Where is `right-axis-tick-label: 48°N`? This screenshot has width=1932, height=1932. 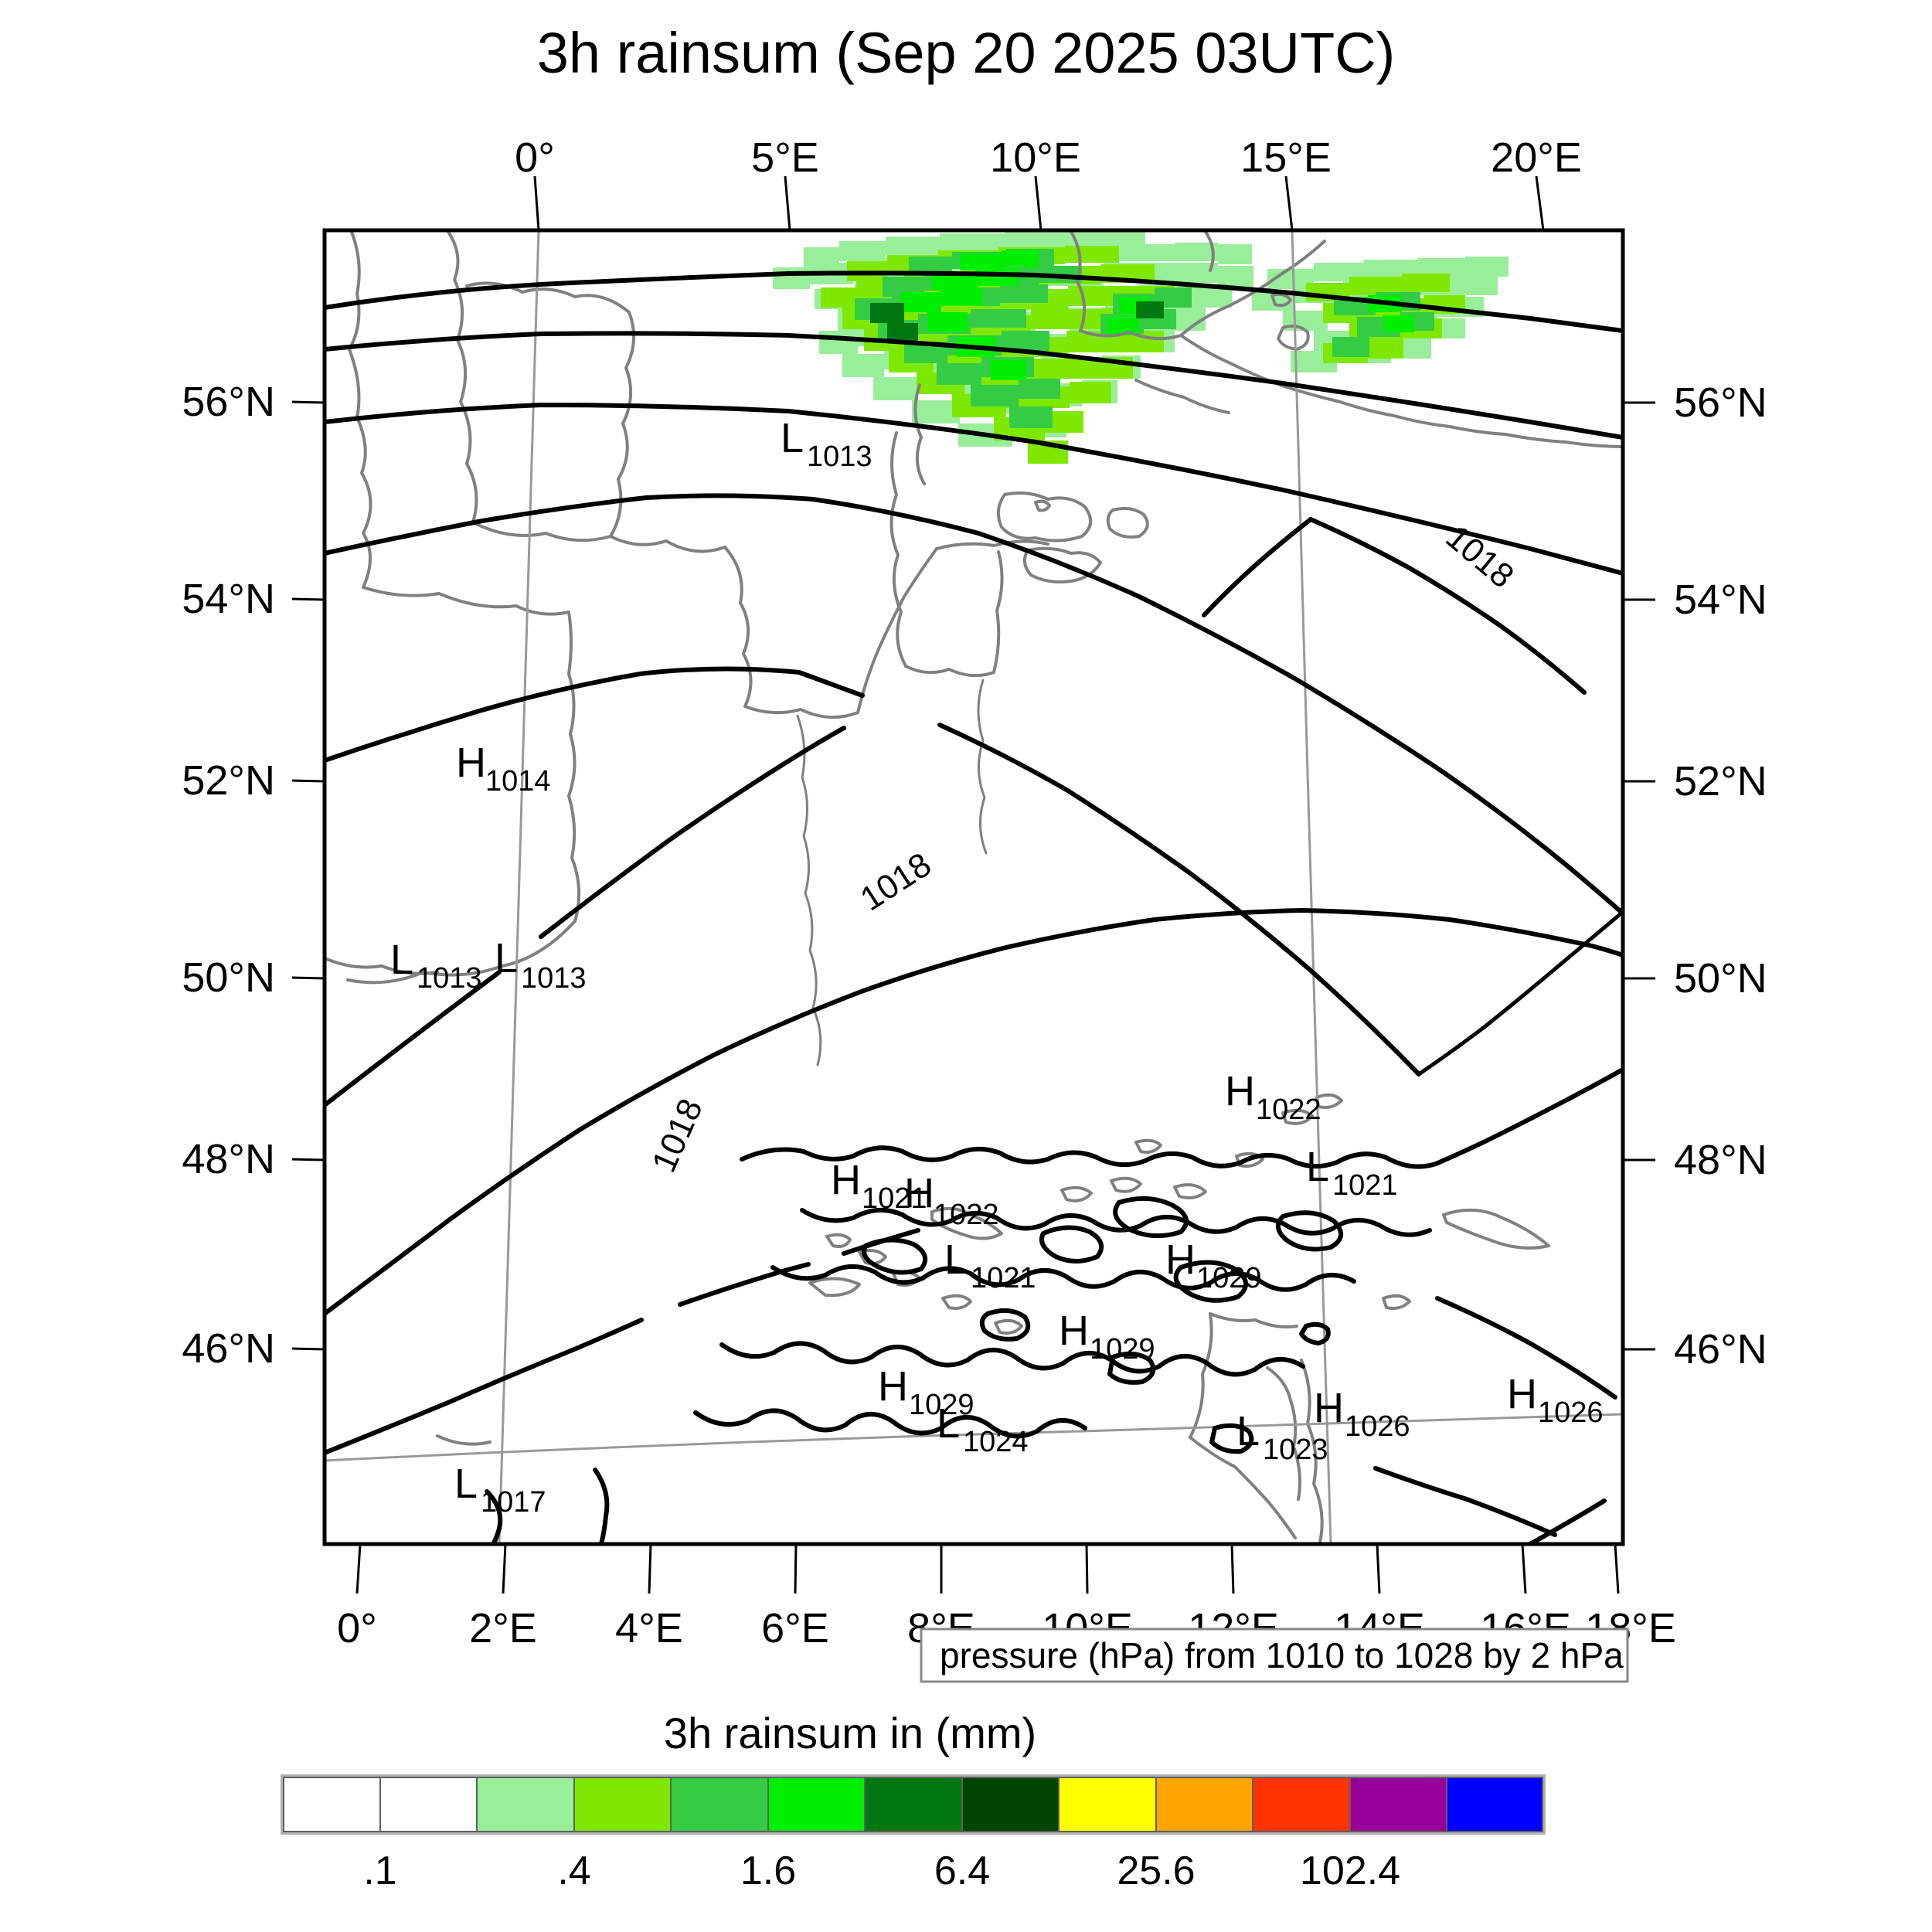
right-axis-tick-label: 48°N is located at coordinates (1721, 1160).